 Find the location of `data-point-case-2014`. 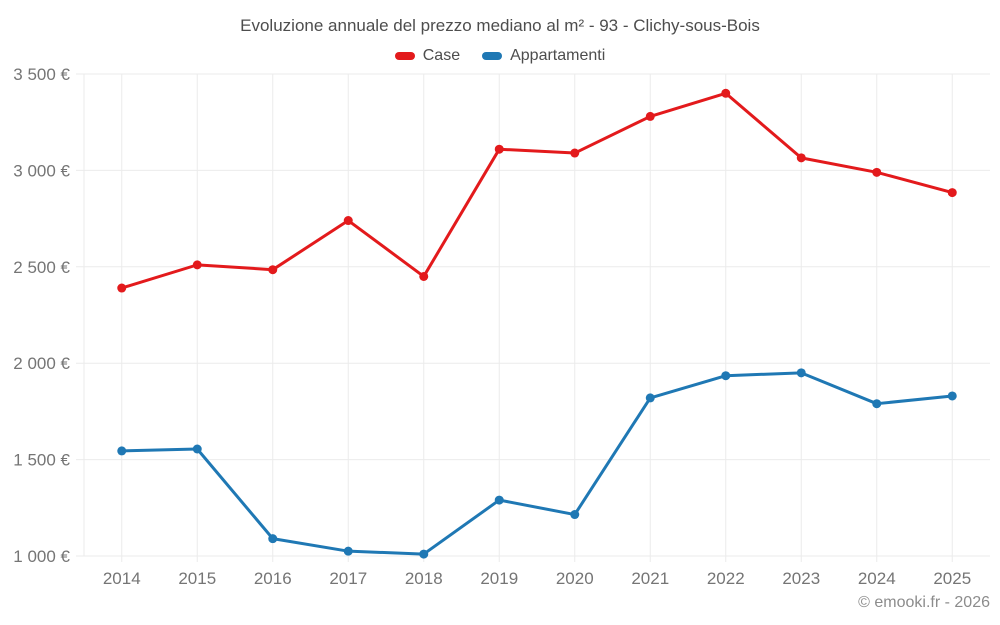

data-point-case-2014 is located at coordinates (122, 288).